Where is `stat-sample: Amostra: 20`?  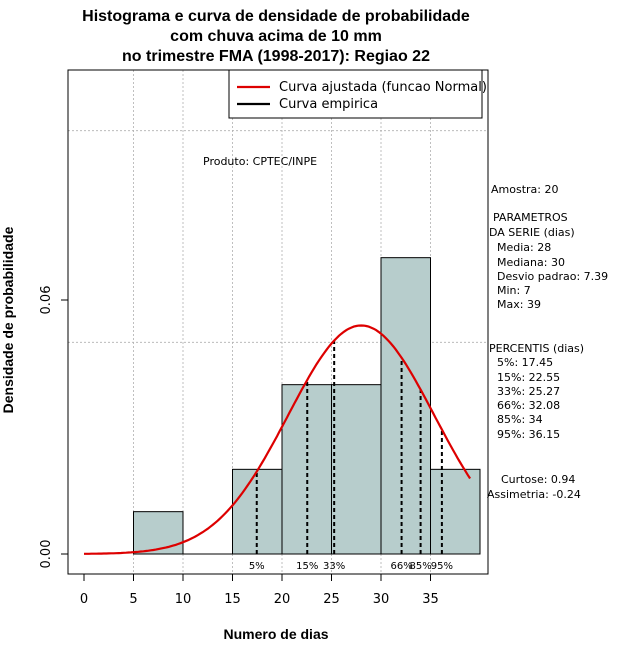 stat-sample: Amostra: 20 is located at coordinates (524, 189).